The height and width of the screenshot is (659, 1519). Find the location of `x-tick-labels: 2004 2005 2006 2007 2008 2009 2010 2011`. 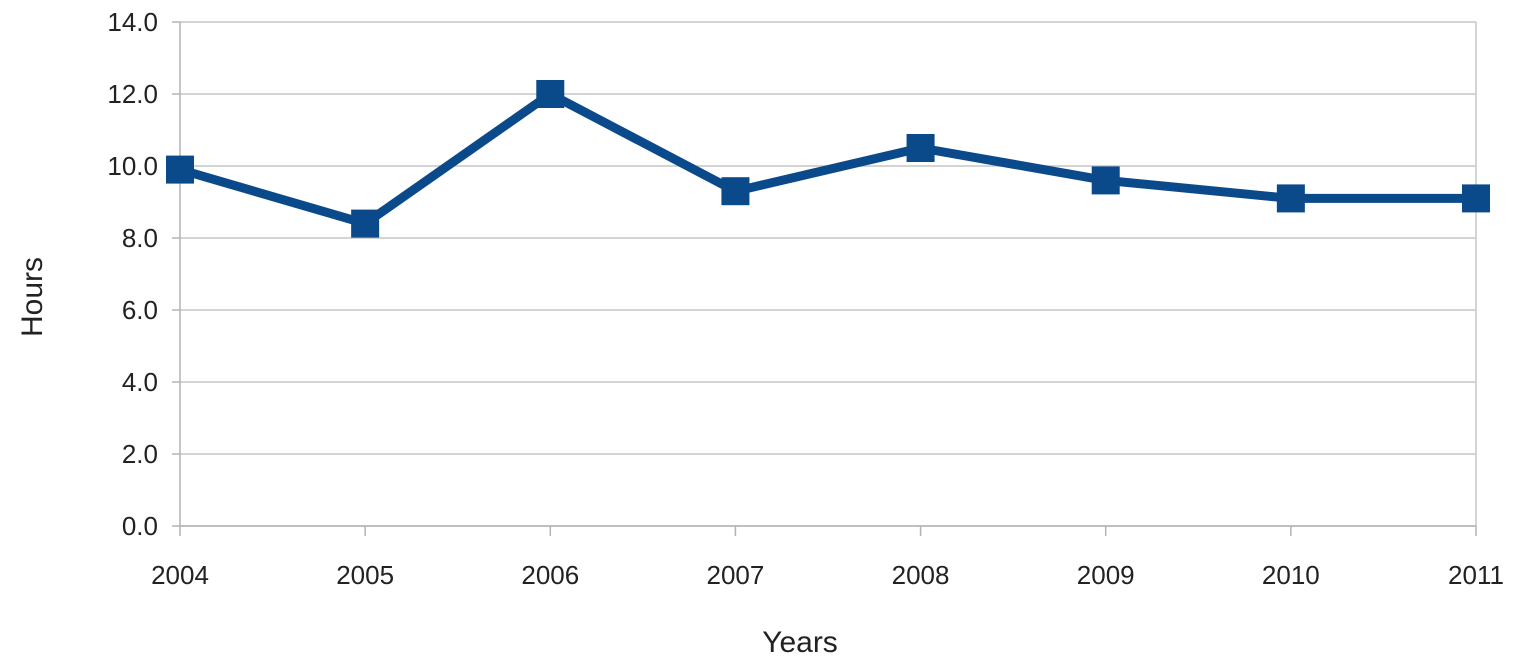

x-tick-labels: 2004 2005 2006 2007 2008 2009 2010 2011 is located at coordinates (827, 575).